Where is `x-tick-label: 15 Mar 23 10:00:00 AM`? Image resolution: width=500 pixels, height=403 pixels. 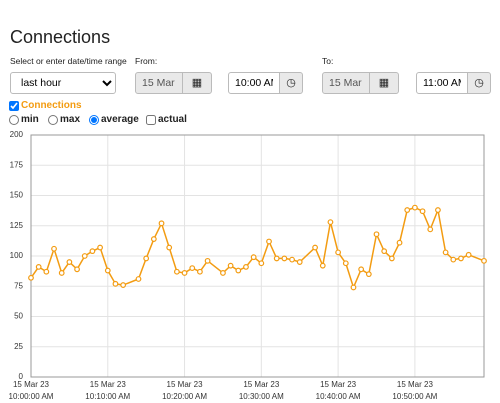 x-tick-label: 15 Mar 23 10:00:00 AM is located at coordinates (31, 390).